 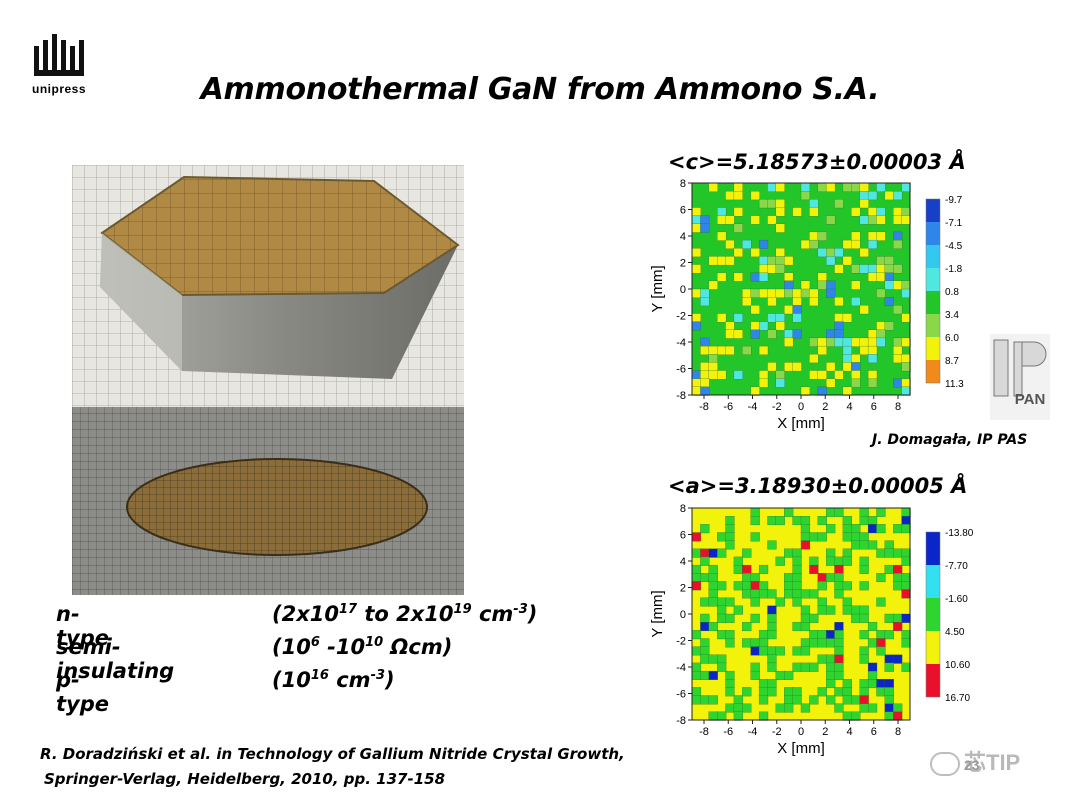 I want to click on y-tick-label: 4, so click(x=683, y=237).